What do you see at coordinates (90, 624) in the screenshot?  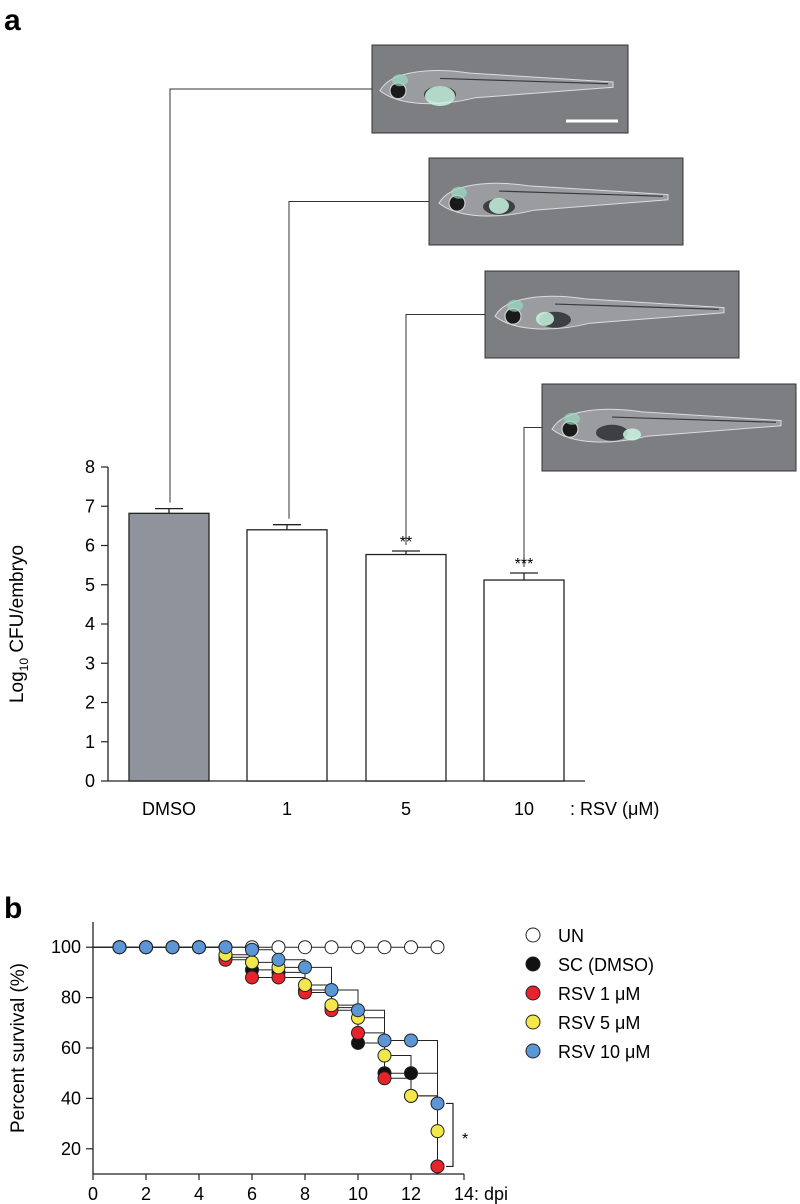 I see `y-tick-label: 4` at bounding box center [90, 624].